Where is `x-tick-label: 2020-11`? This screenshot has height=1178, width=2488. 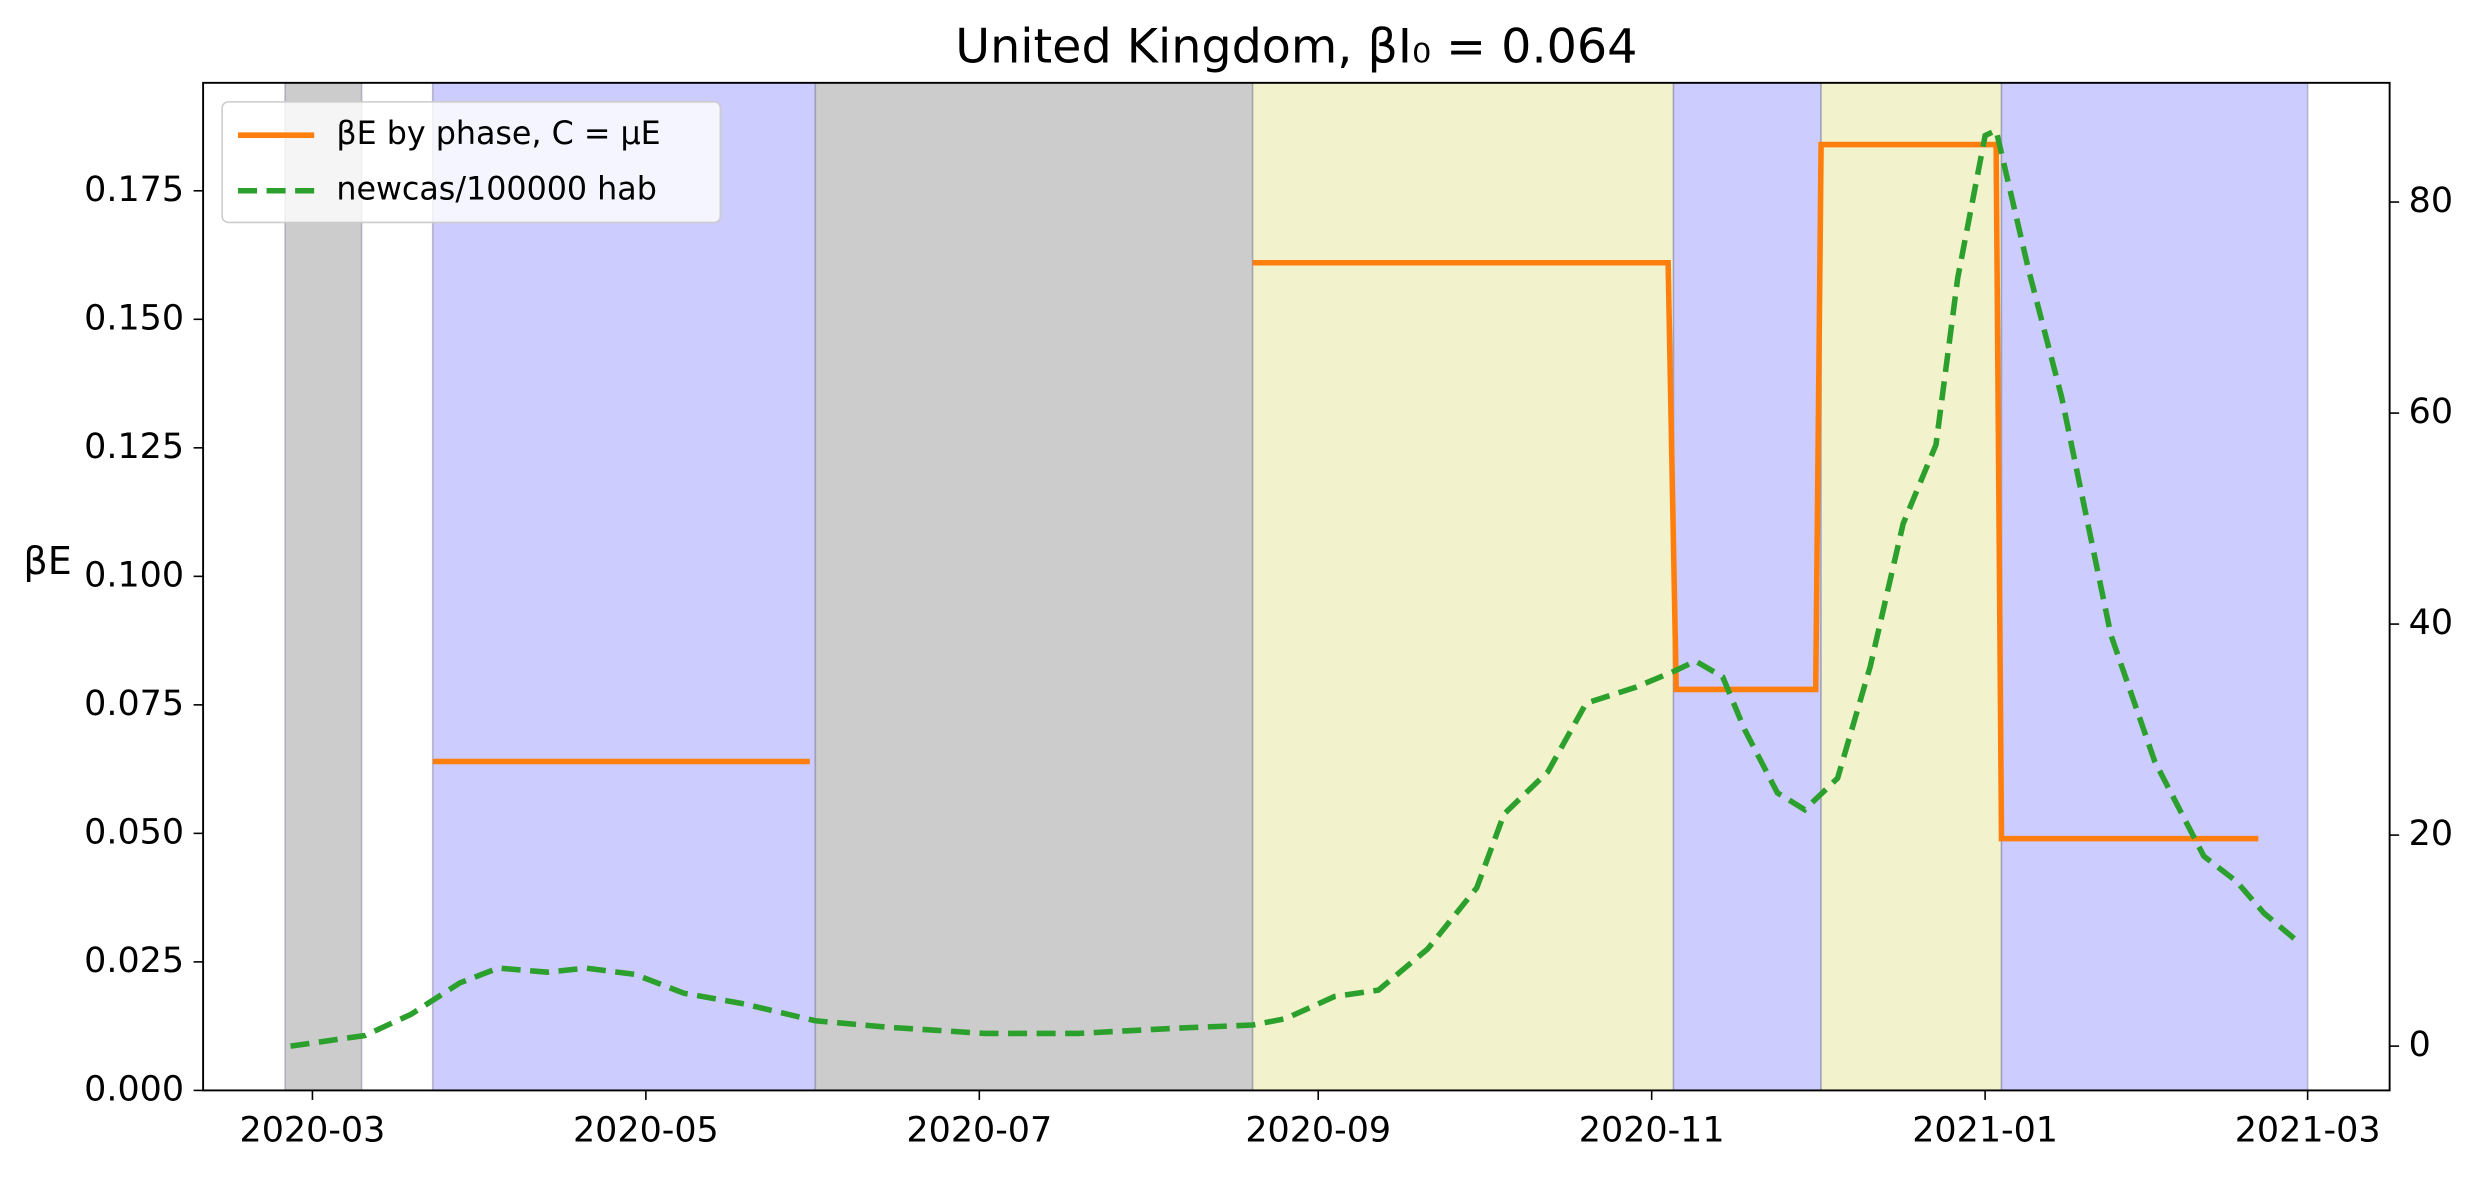
x-tick-label: 2020-11 is located at coordinates (1652, 1131).